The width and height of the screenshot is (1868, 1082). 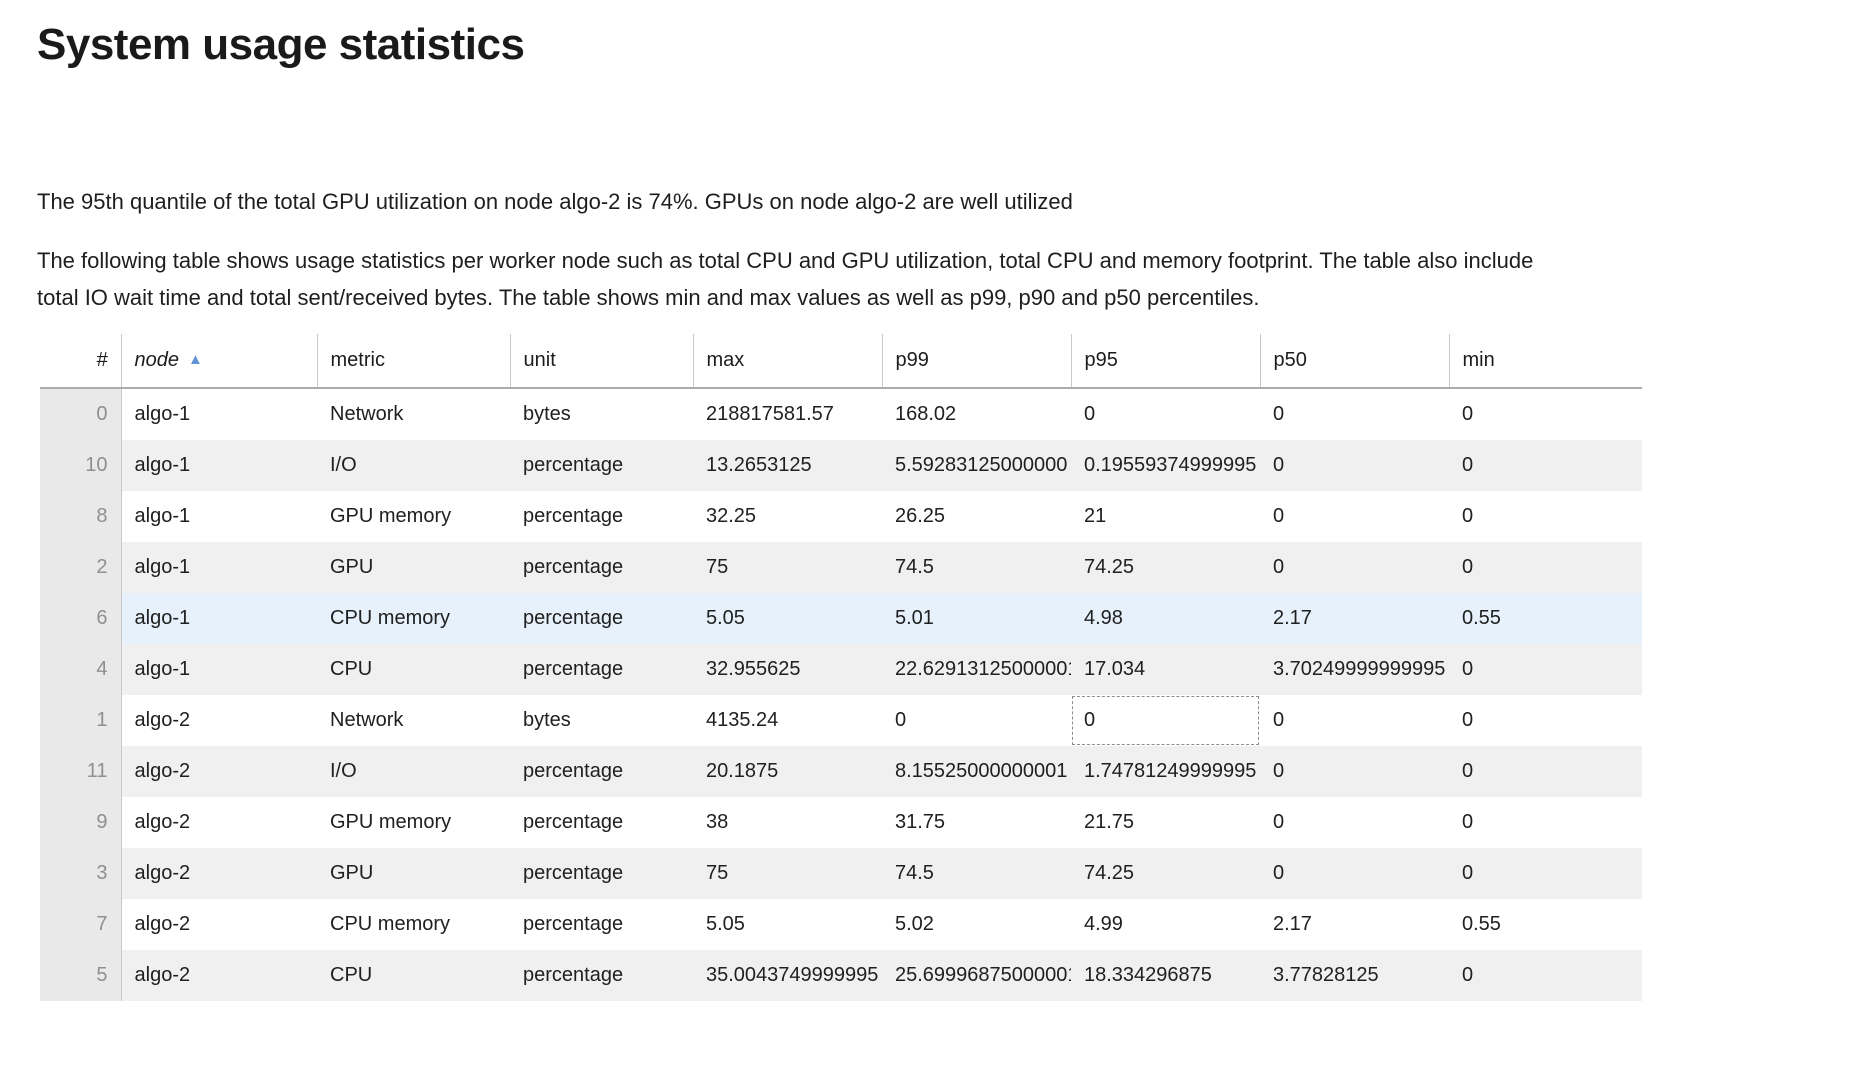 What do you see at coordinates (787, 516) in the screenshot?
I see `cell-max: 32.25` at bounding box center [787, 516].